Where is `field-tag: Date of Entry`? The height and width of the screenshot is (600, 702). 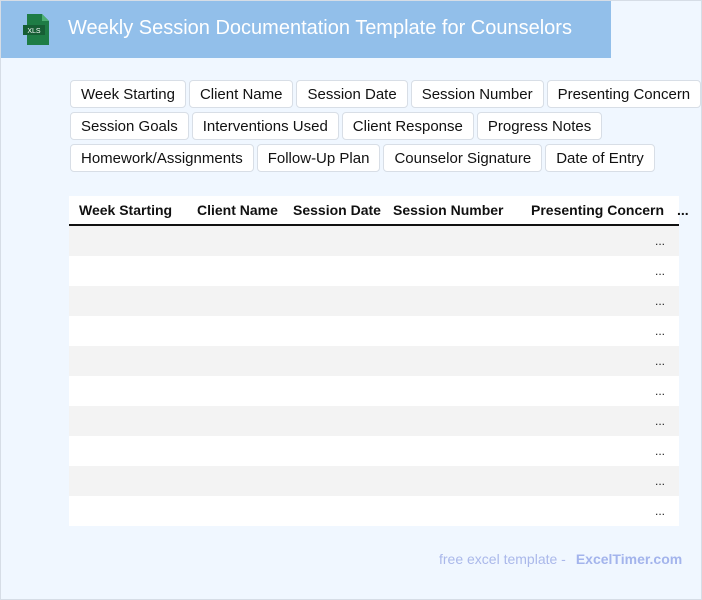
field-tag: Date of Entry is located at coordinates (600, 158).